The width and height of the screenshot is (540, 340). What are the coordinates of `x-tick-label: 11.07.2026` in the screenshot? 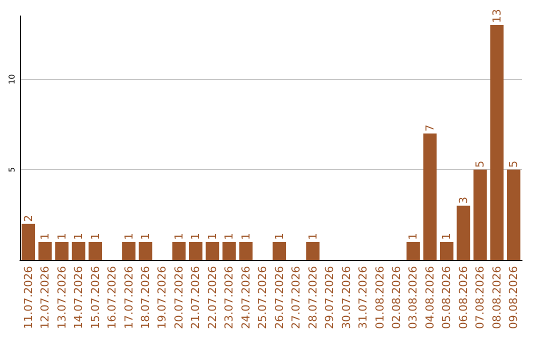 It's located at (28, 298).